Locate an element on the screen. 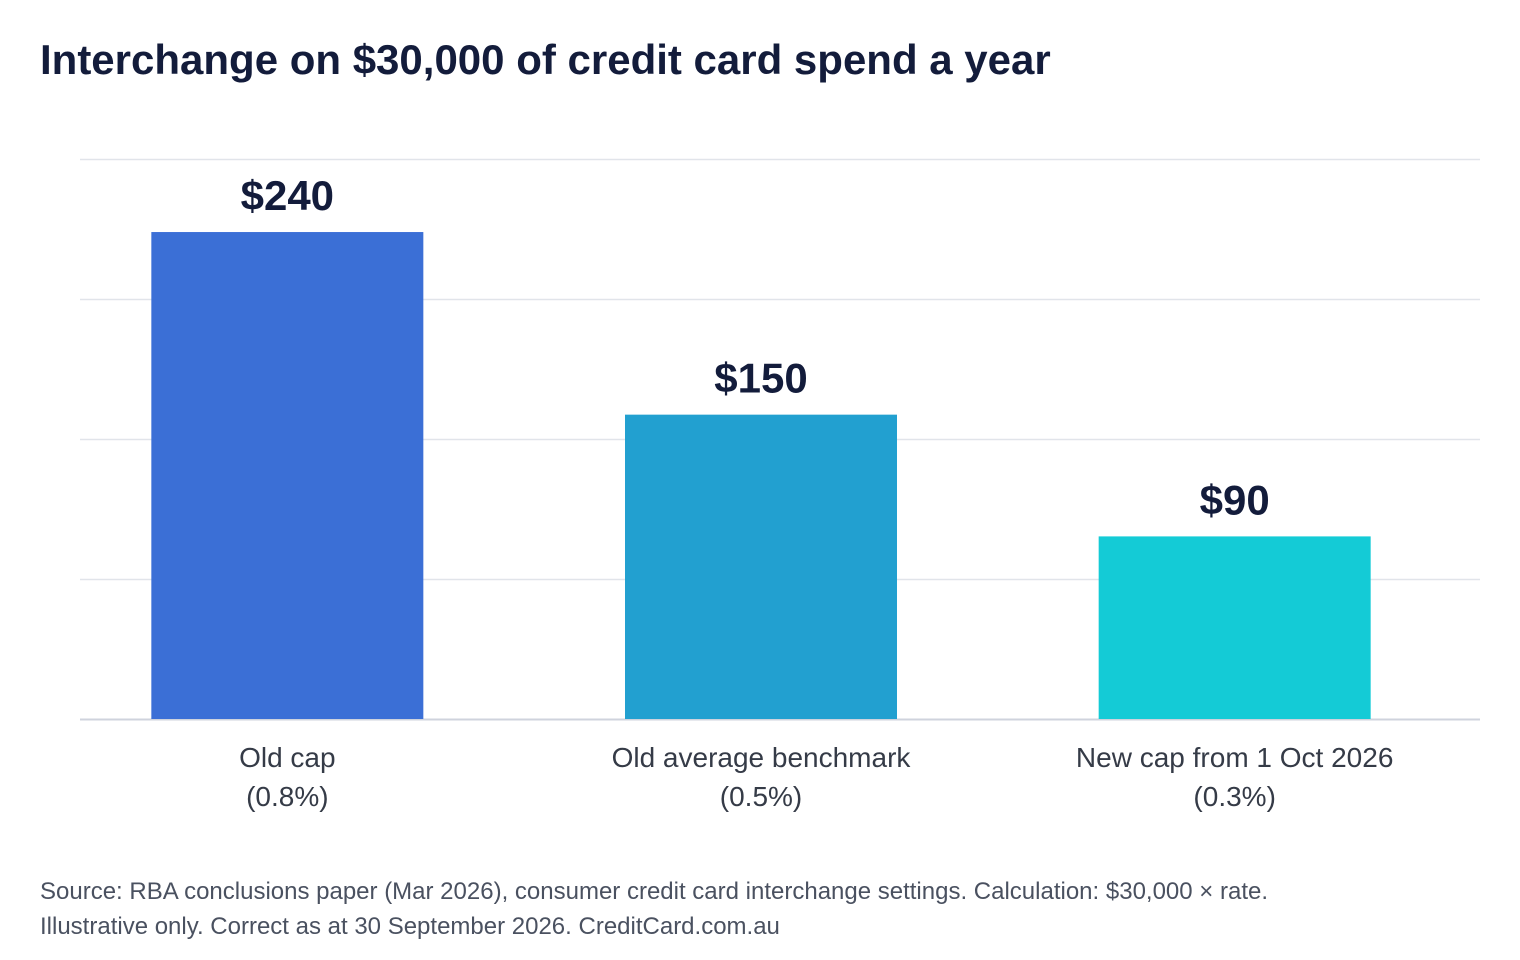 The image size is (1520, 960). category-rate-3: (0.3%) is located at coordinates (1234, 796).